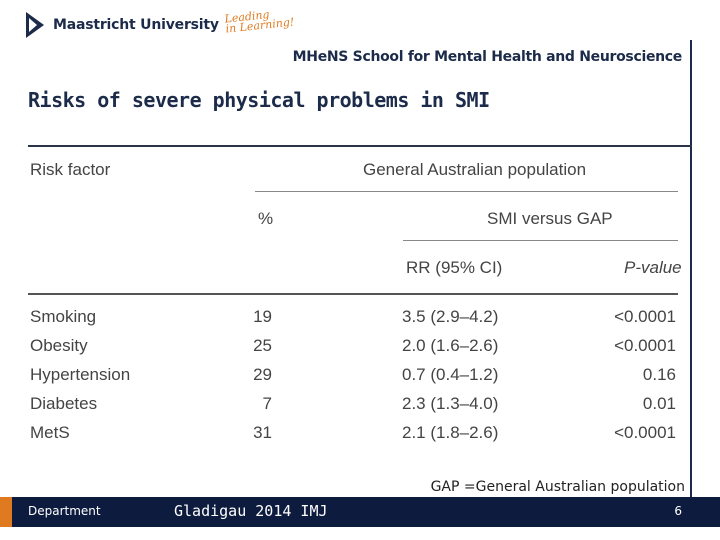 The width and height of the screenshot is (720, 540). I want to click on row-p-value: 0.16, so click(659, 374).